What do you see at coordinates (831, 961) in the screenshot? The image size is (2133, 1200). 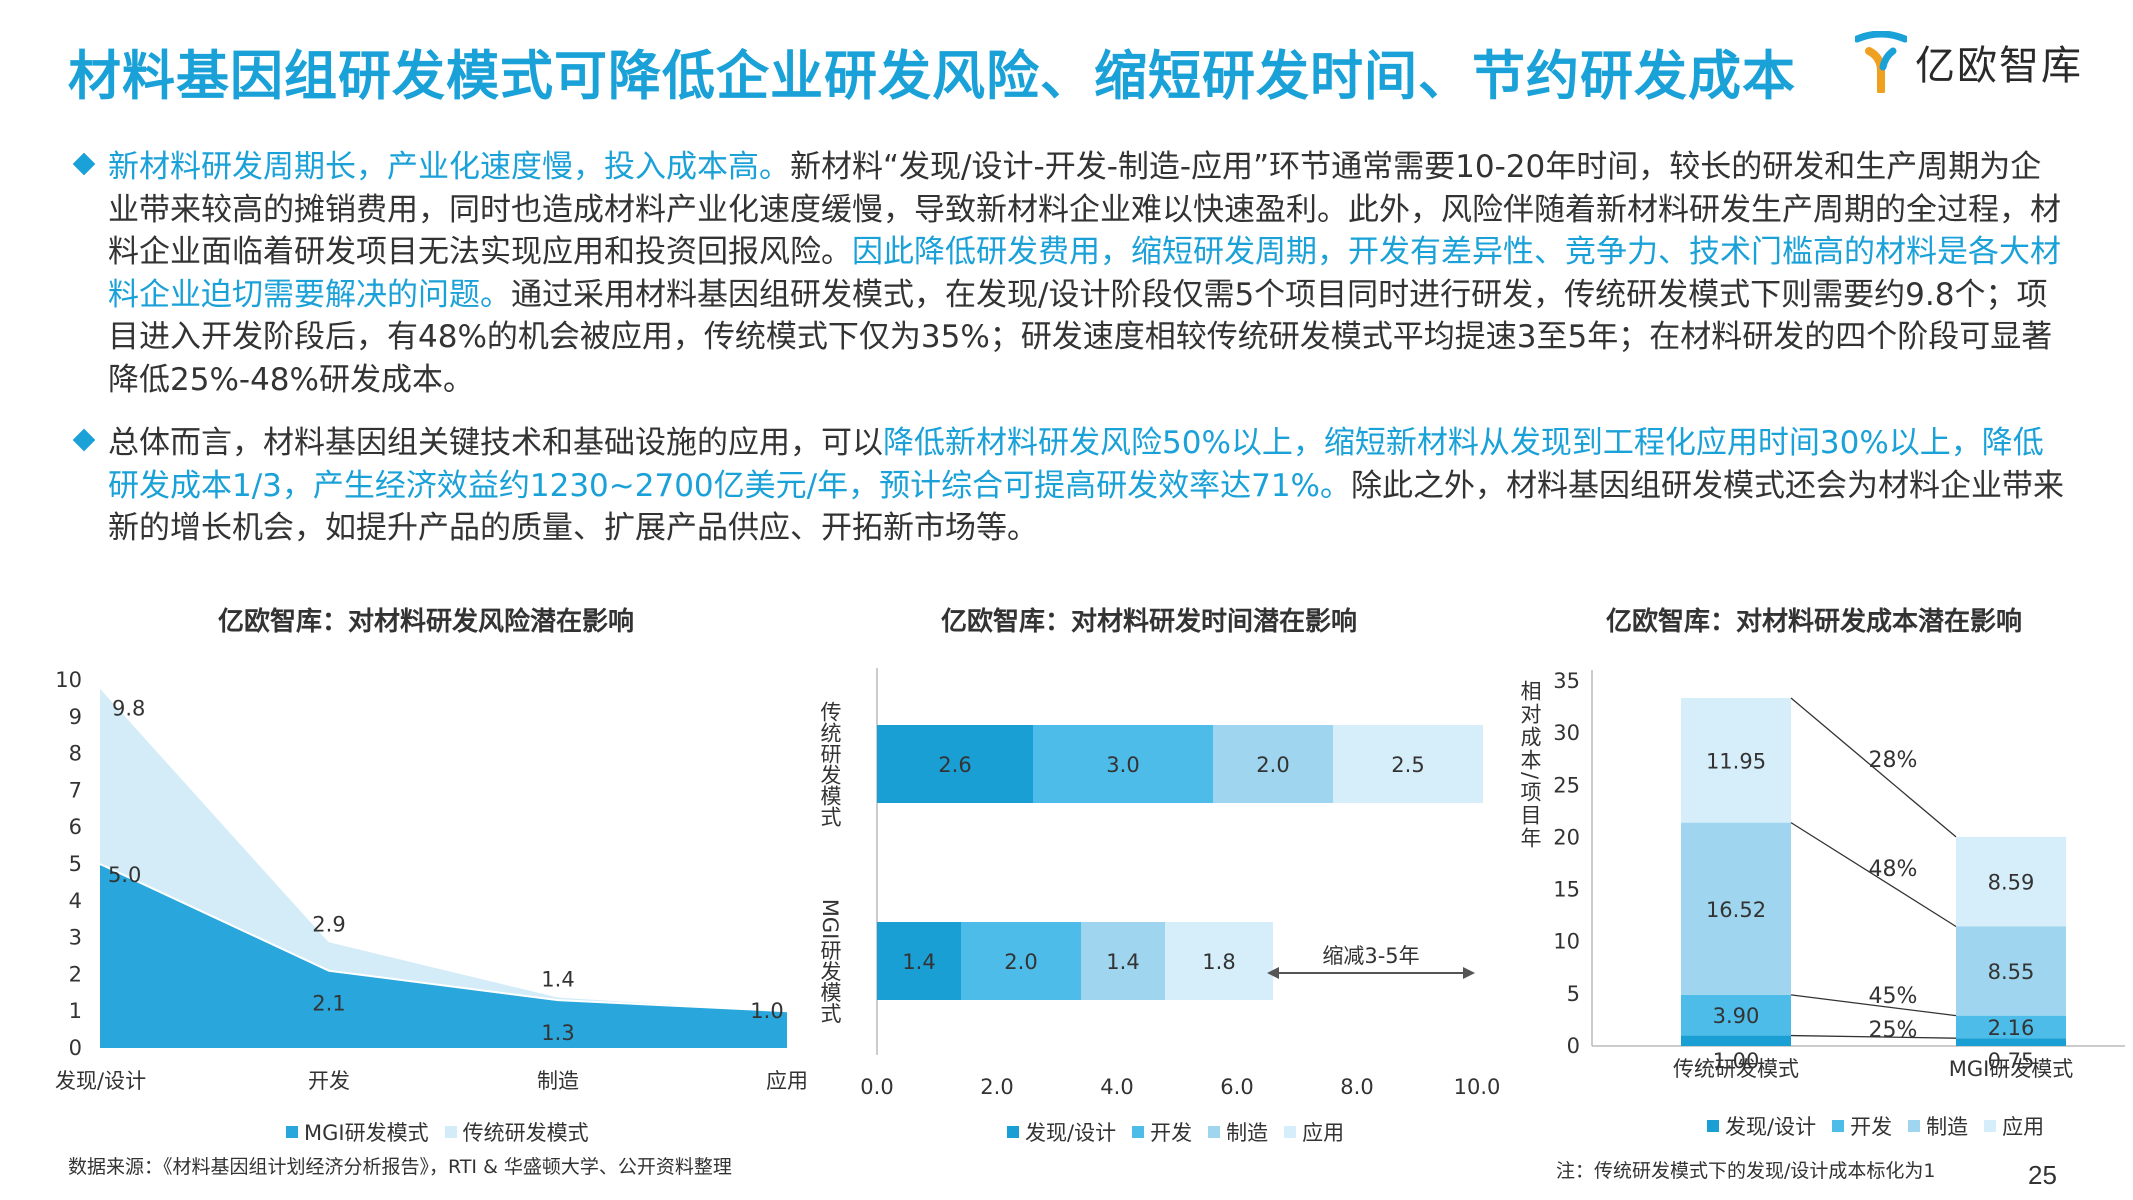 I see `category-label: MGI研发模式` at bounding box center [831, 961].